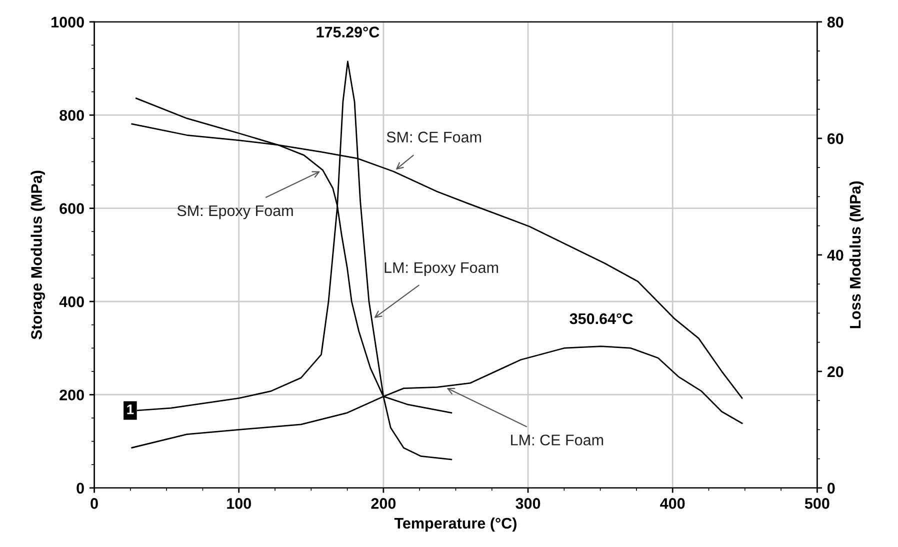  Describe the element at coordinates (557, 440) in the screenshot. I see `annotation: LM: CE Foam` at that location.